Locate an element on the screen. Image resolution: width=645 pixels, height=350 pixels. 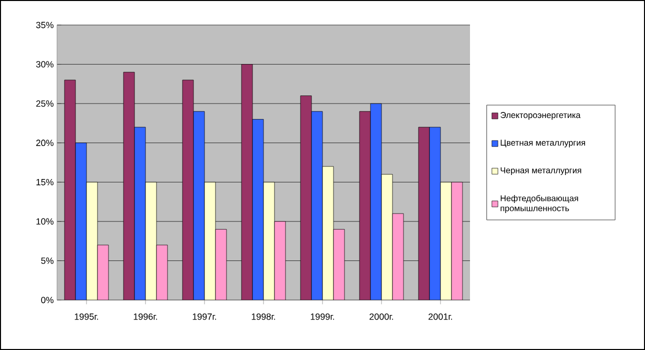
x-tick-label: 2001г. is located at coordinates (440, 316).